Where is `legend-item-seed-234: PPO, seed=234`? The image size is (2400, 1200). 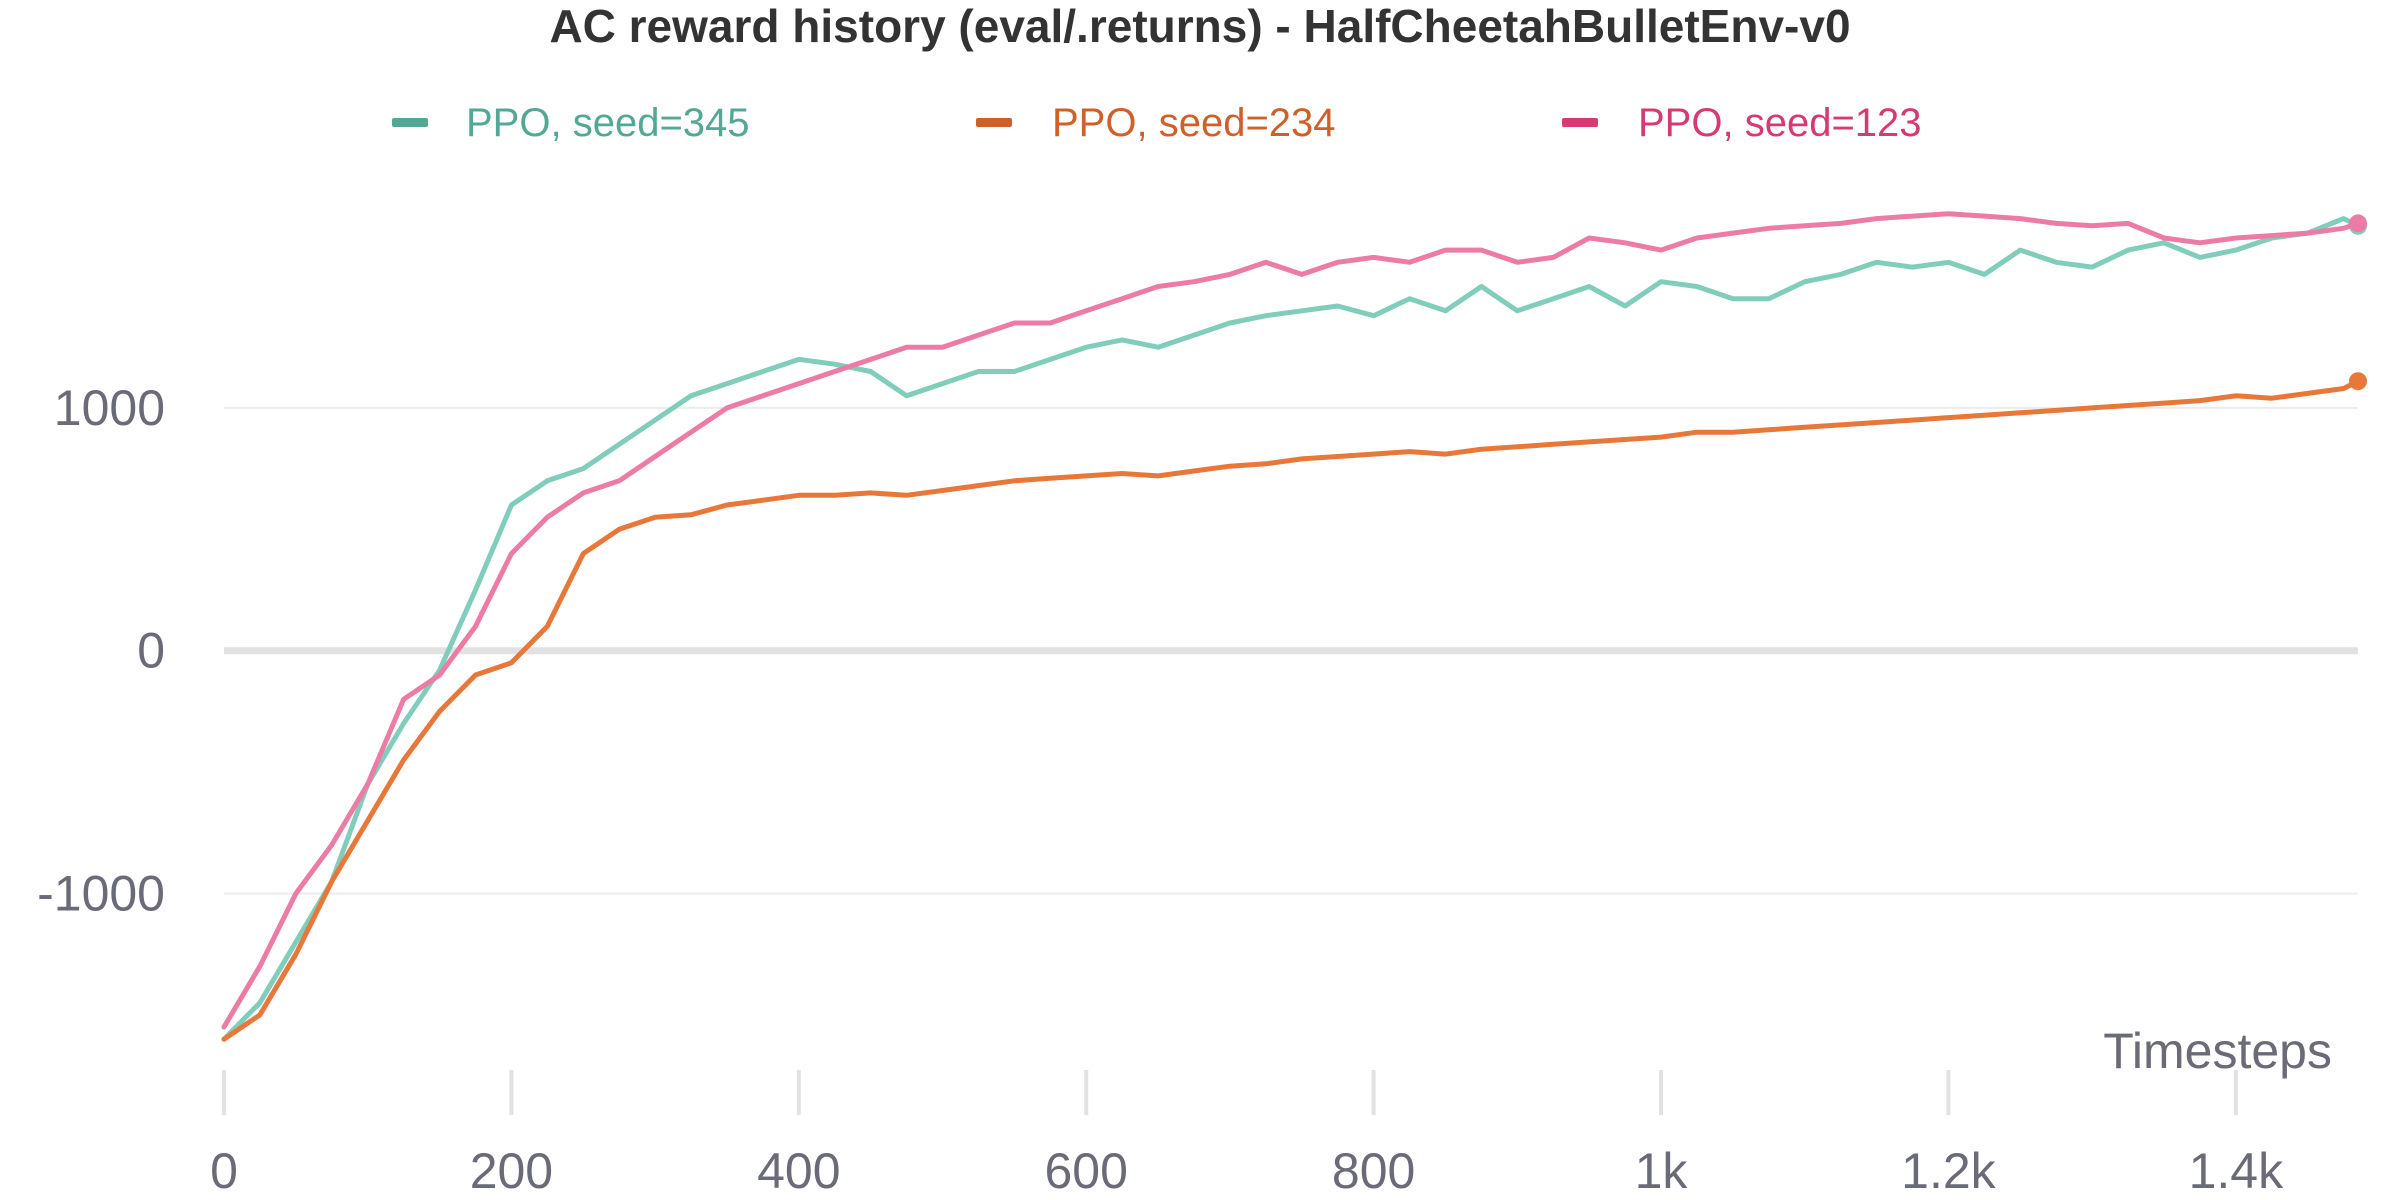
legend-item-seed-234: PPO, seed=234 is located at coordinates (1156, 123).